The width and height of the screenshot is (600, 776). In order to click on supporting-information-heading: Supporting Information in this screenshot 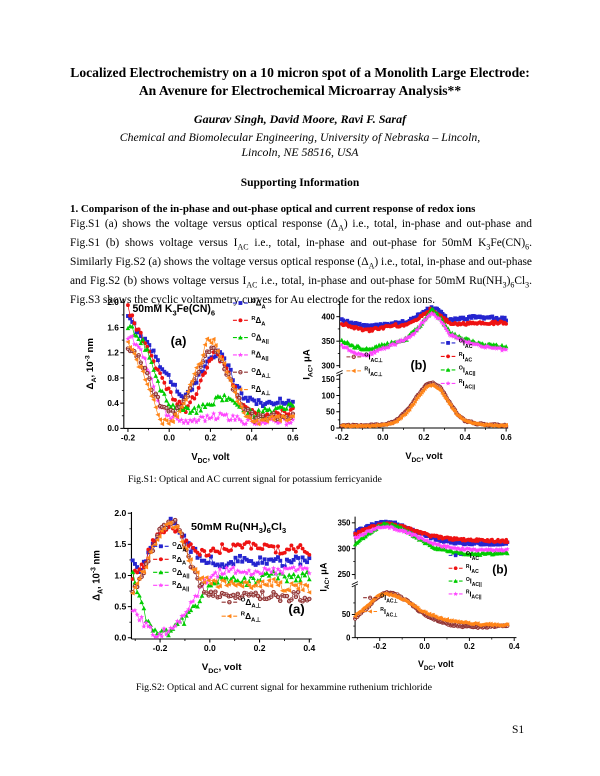, I will do `click(300, 183)`.